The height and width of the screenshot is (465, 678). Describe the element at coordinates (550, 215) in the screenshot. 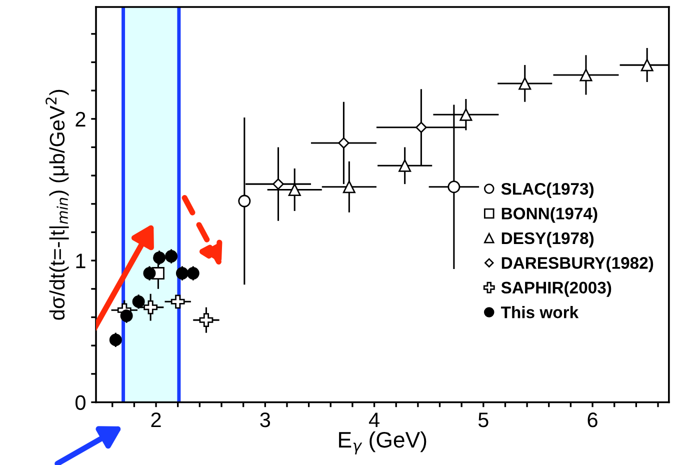

I see `legend-label: BONN(1974)` at that location.